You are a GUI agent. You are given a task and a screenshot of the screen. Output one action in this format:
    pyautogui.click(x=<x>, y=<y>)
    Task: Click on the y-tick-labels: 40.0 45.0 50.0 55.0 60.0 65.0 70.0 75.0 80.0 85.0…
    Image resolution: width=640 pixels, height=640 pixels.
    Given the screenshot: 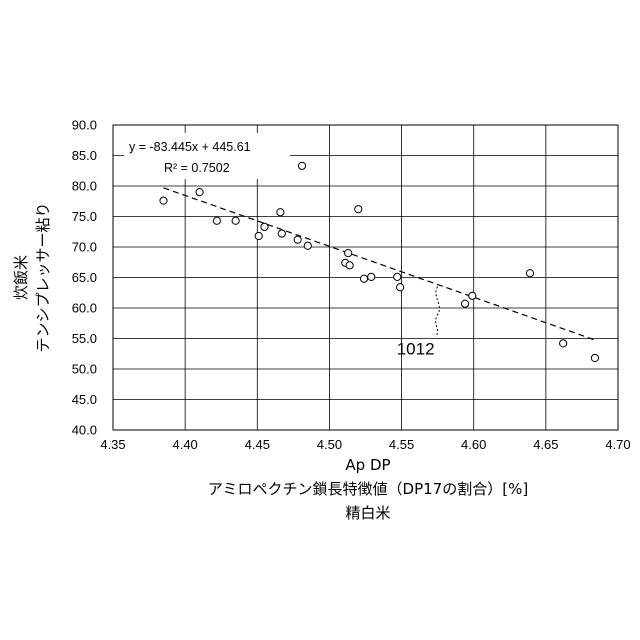 What is the action you would take?
    pyautogui.click(x=84, y=278)
    